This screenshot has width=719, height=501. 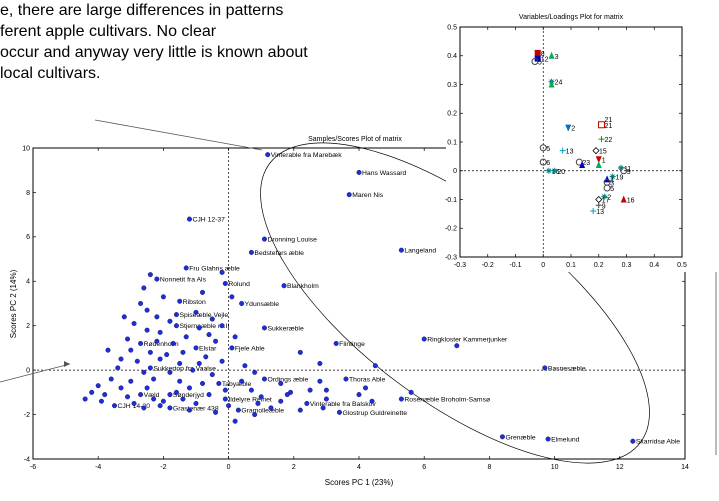 What do you see at coordinates (303, 286) in the screenshot?
I see `score-point-label: Blankholm` at bounding box center [303, 286].